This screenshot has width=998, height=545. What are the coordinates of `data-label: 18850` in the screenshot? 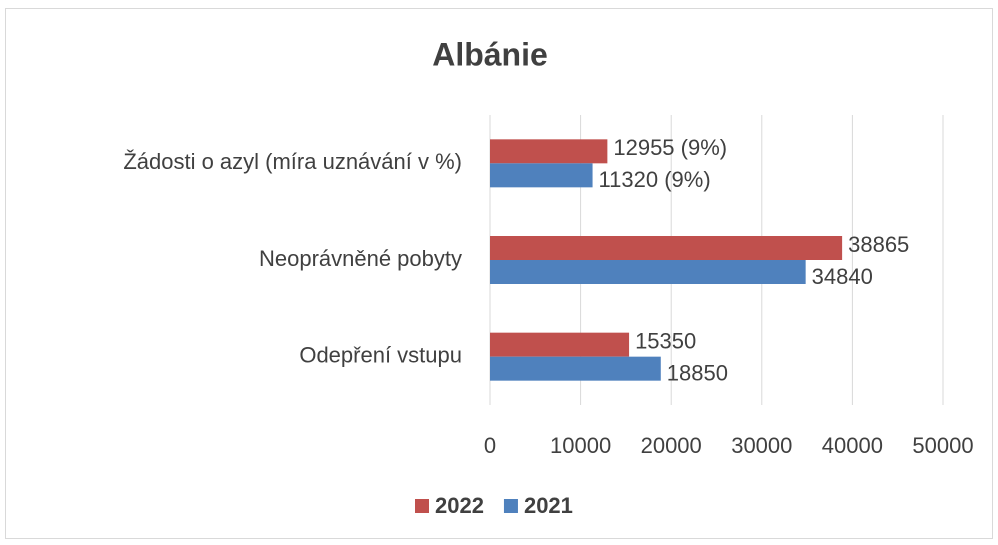 It's located at (697, 372).